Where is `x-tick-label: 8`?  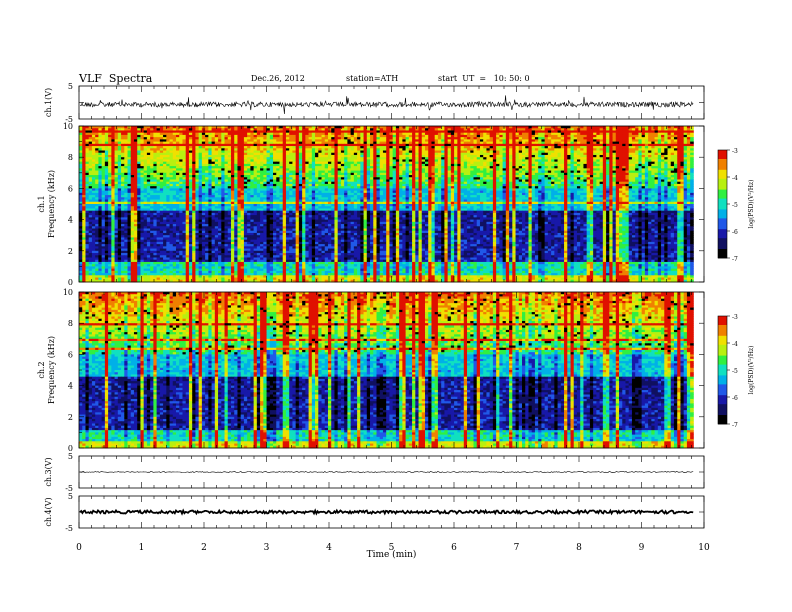
x-tick-label: 8 is located at coordinates (579, 548).